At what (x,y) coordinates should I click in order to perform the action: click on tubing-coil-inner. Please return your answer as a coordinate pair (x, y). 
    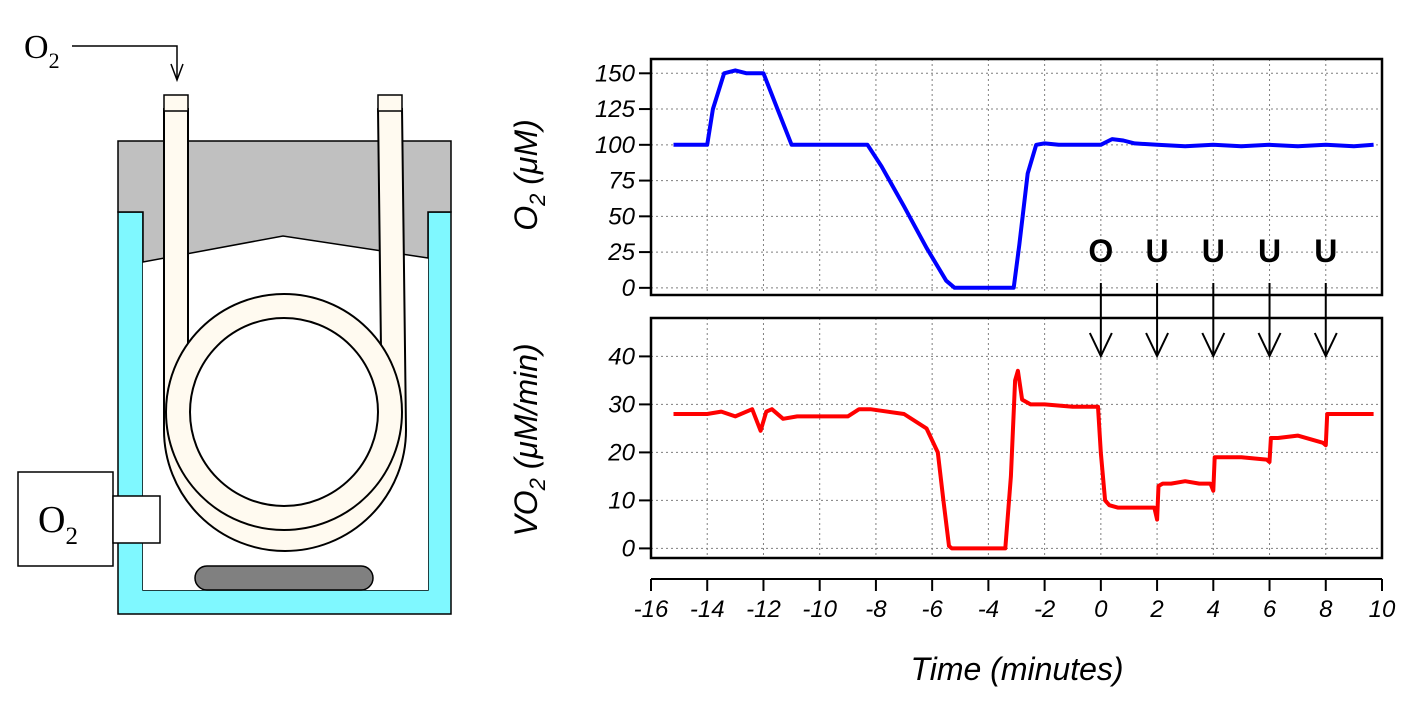
    Looking at the image, I should click on (284, 412).